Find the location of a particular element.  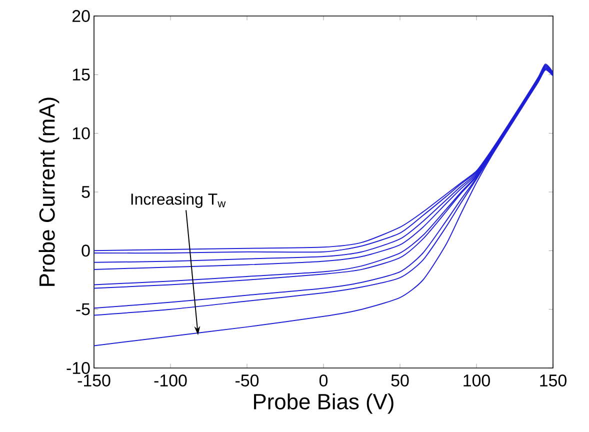

y-tick-label: 5 is located at coordinates (86, 192).